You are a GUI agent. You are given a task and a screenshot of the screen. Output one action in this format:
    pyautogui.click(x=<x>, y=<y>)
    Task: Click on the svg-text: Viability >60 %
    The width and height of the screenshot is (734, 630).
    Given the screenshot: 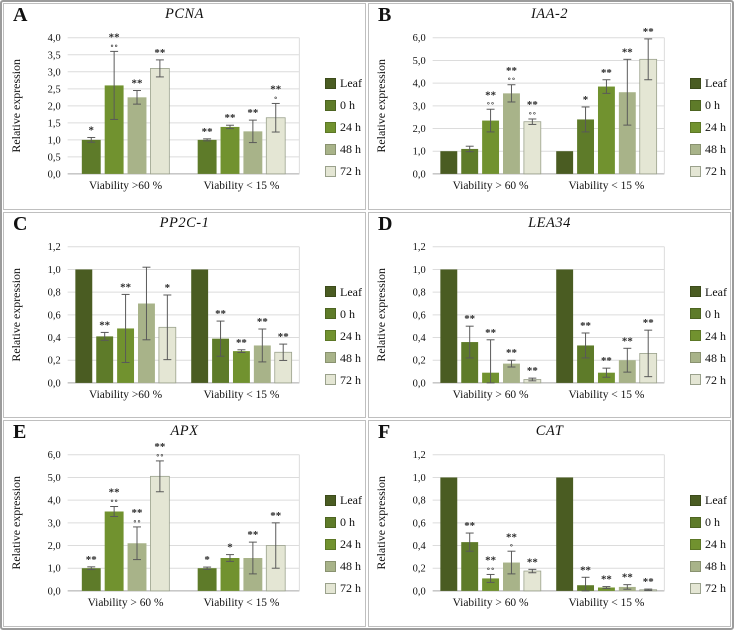 What is the action you would take?
    pyautogui.click(x=126, y=394)
    